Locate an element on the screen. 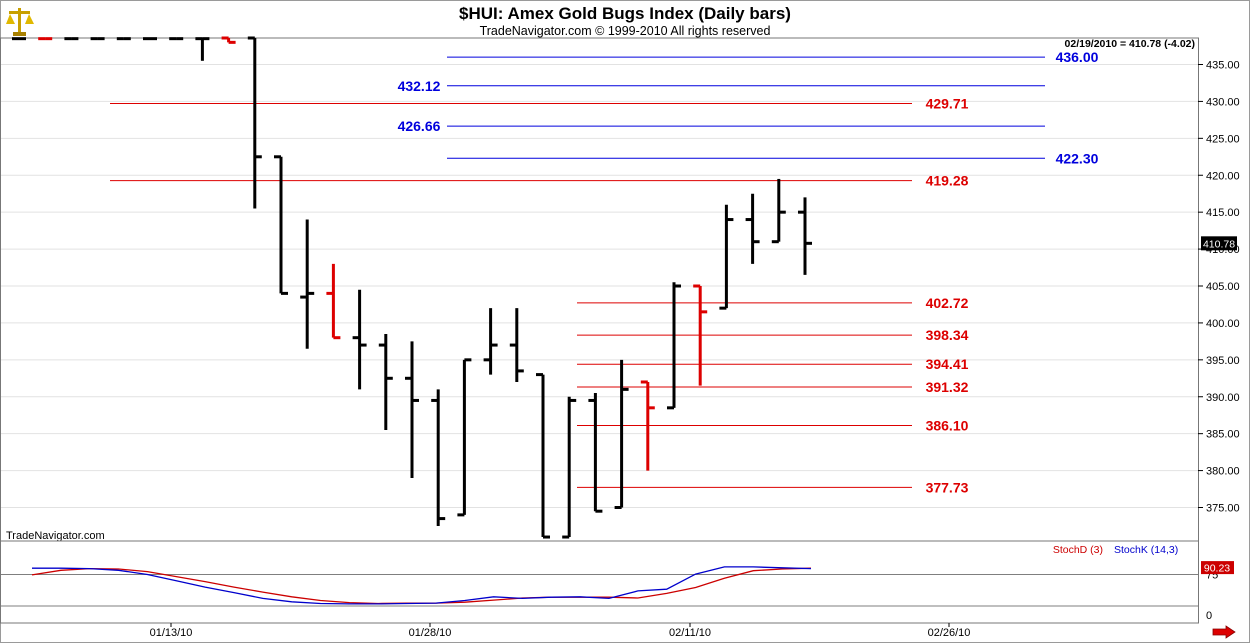 The image size is (1250, 643). y-tick-label: 415.00 is located at coordinates (1223, 213).